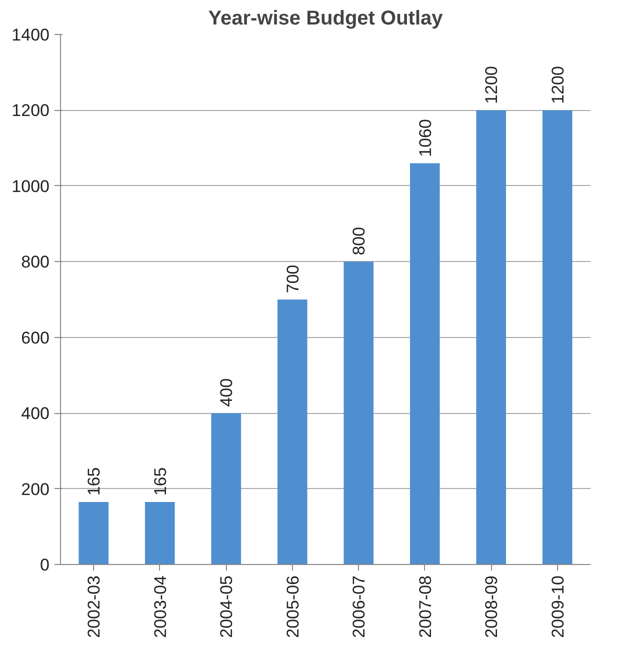  What do you see at coordinates (425, 607) in the screenshot?
I see `x-tick-label: 2007-08` at bounding box center [425, 607].